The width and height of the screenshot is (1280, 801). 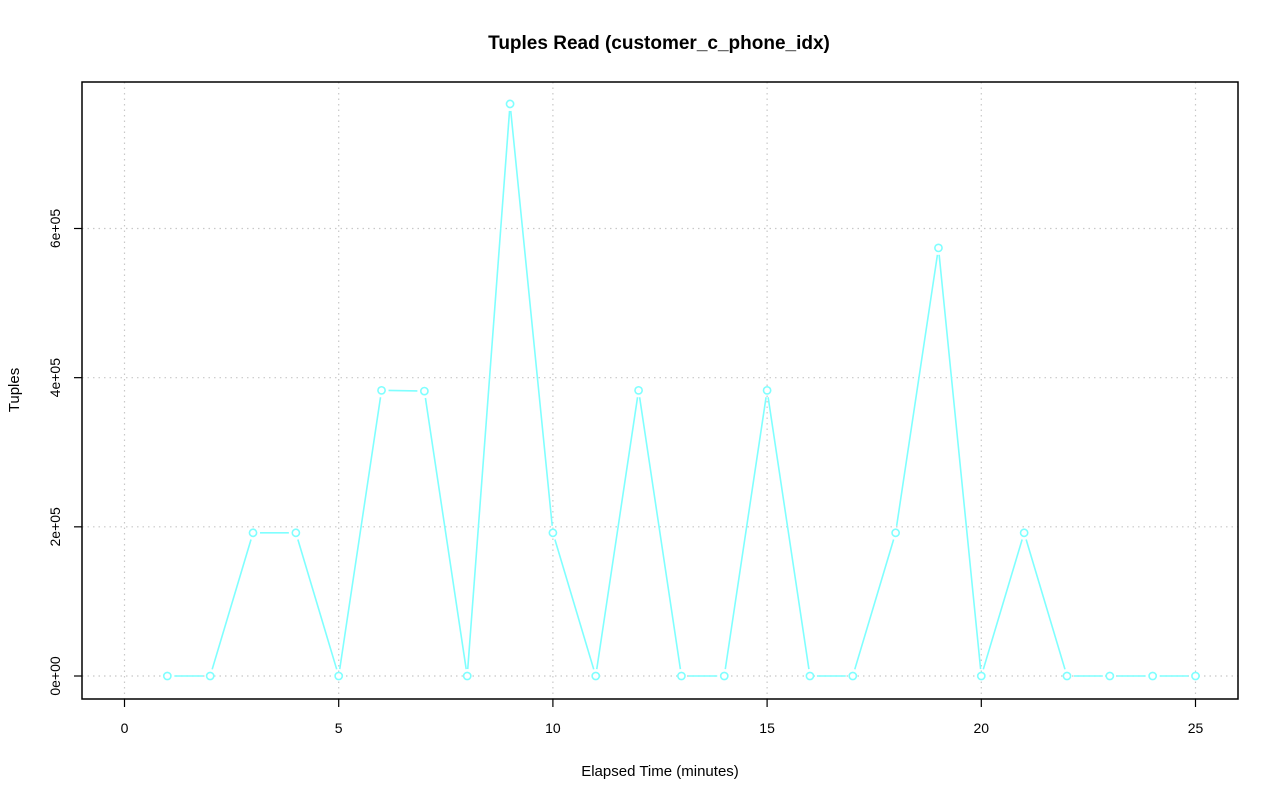 I want to click on x-tick-label: 15, so click(x=767, y=728).